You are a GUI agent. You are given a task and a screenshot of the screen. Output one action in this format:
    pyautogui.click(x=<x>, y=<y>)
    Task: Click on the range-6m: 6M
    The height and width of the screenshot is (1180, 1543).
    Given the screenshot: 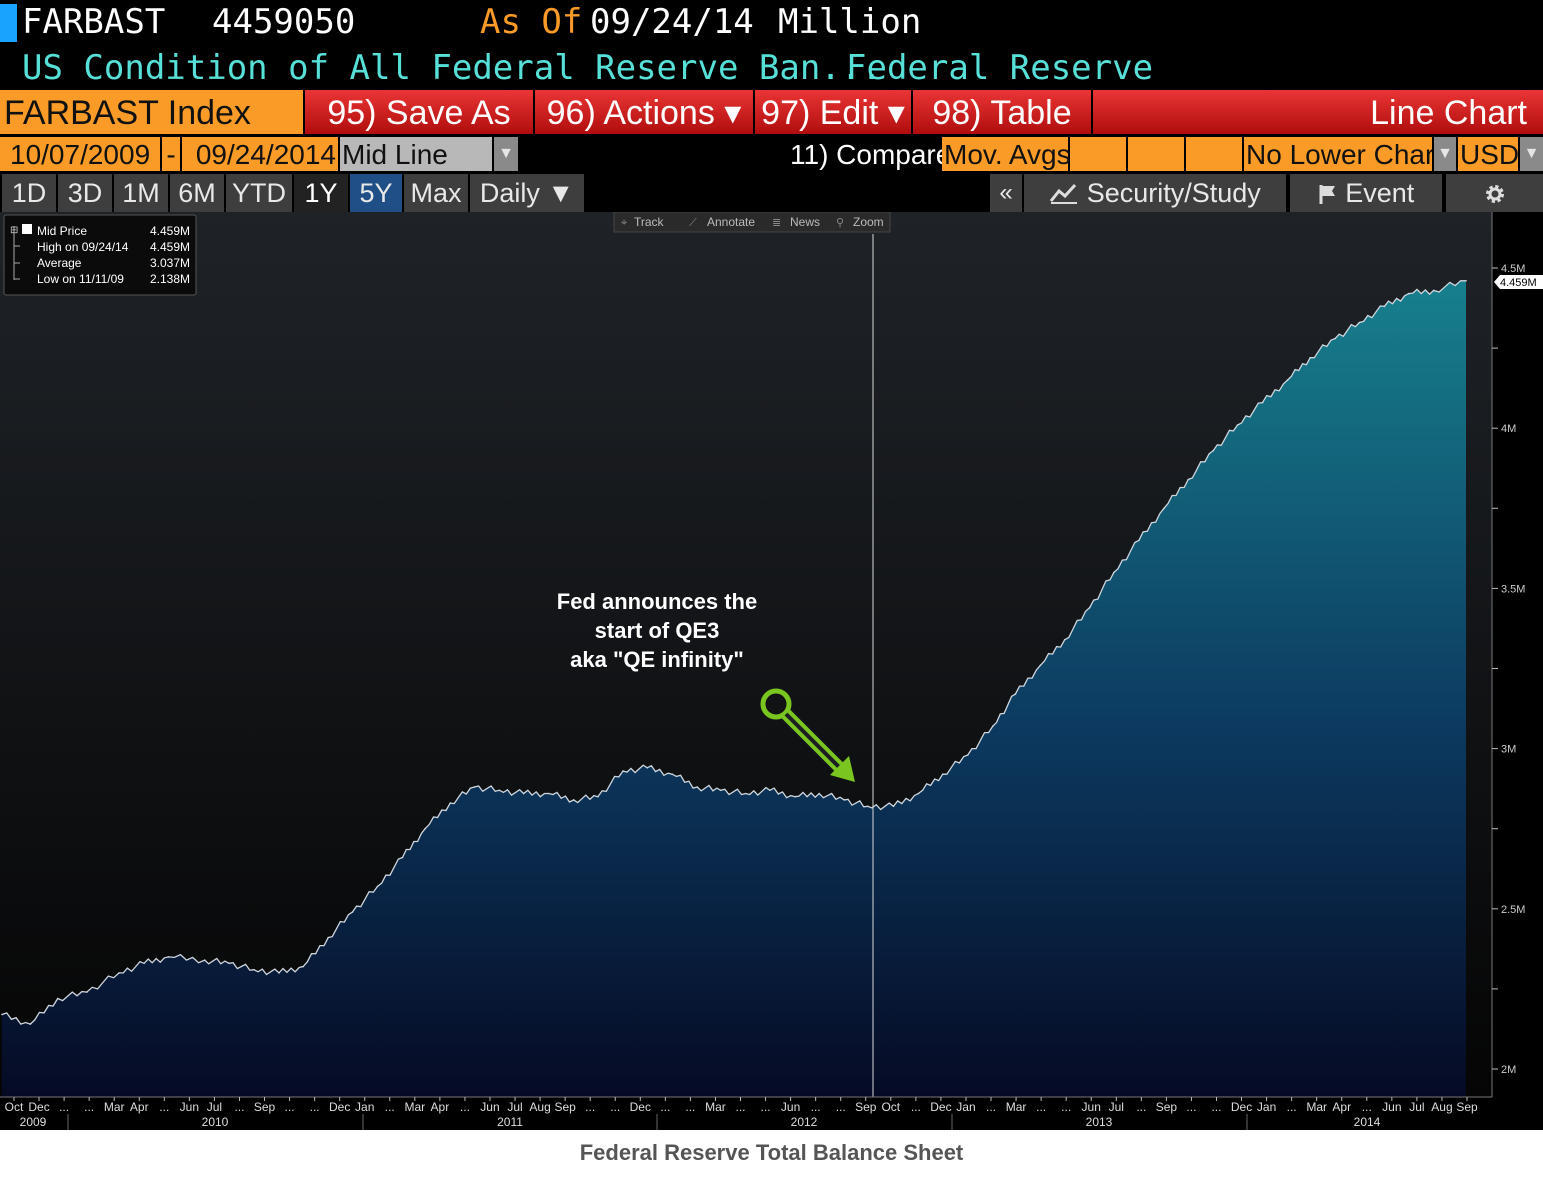 What is the action you would take?
    pyautogui.click(x=197, y=193)
    